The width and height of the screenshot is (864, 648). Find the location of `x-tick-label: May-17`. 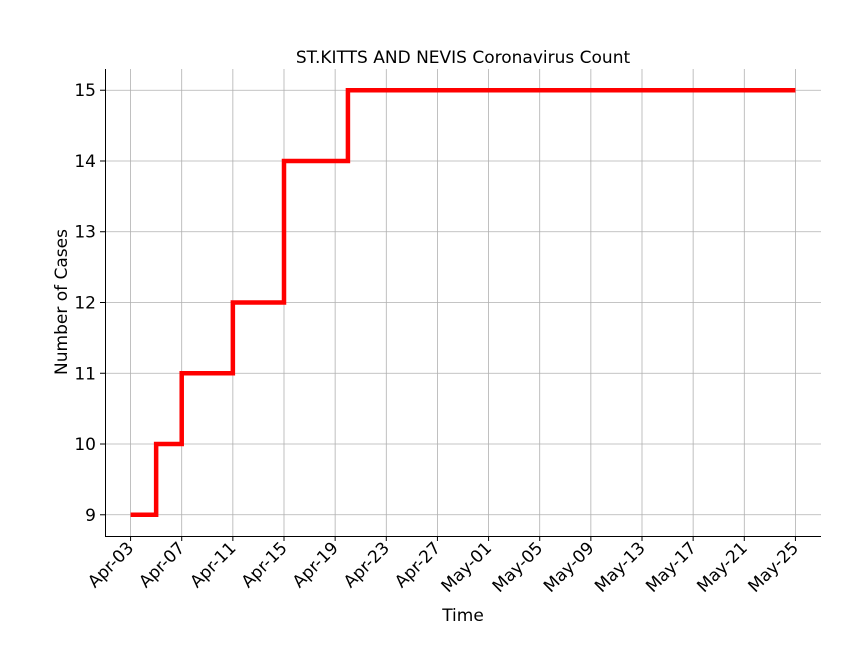

x-tick-label: May-17 is located at coordinates (671, 567).